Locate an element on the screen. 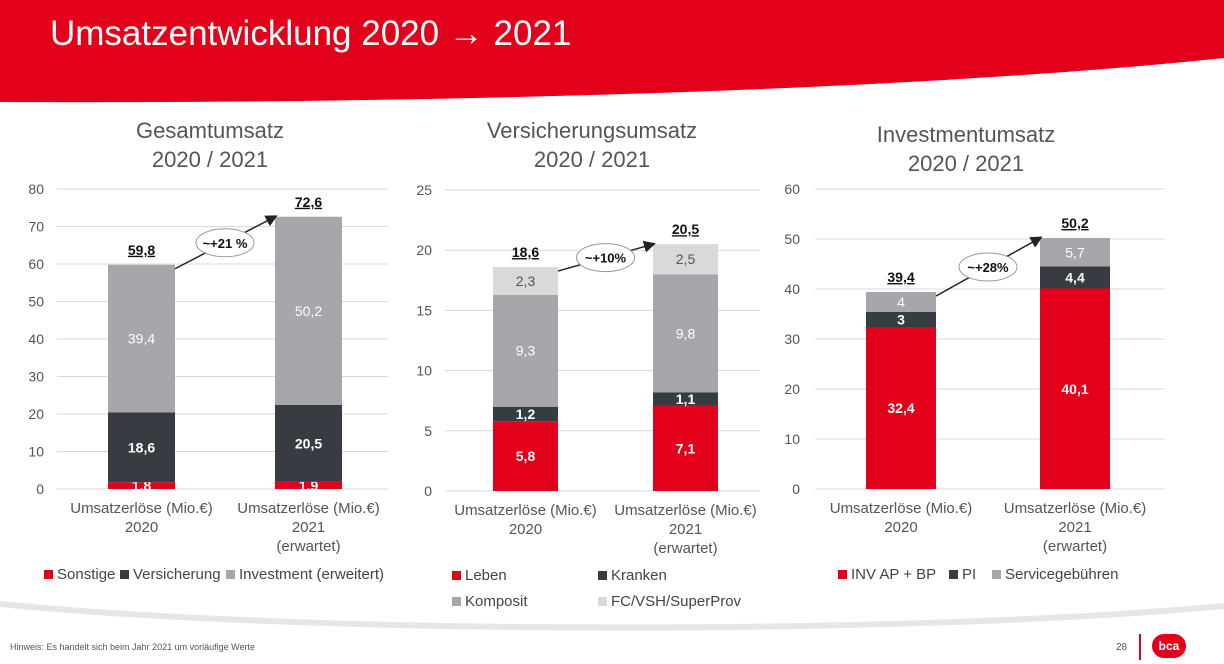 The width and height of the screenshot is (1224, 664). data-label: 3 is located at coordinates (901, 320).